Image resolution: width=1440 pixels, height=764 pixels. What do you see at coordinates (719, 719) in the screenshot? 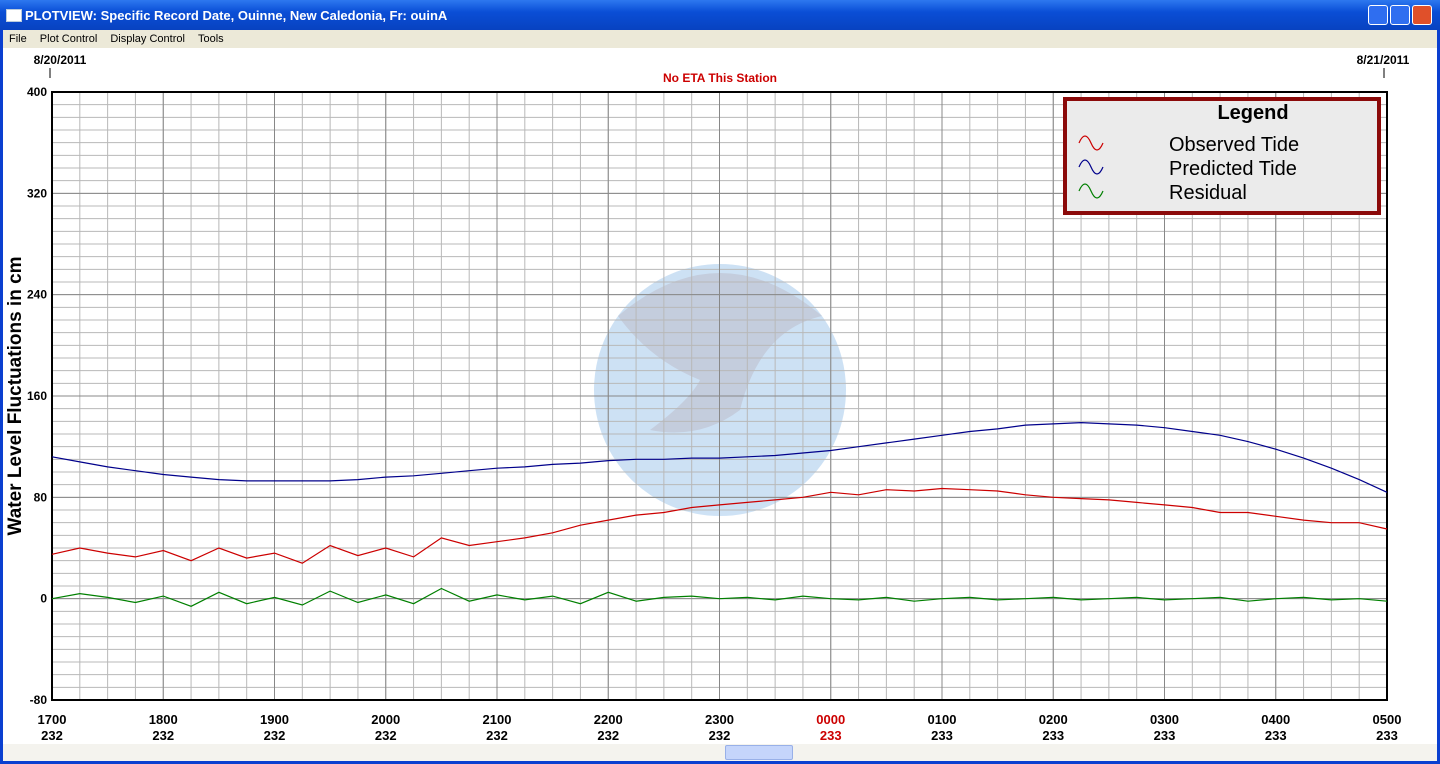
I see `x-tick-label: 2300` at bounding box center [719, 719].